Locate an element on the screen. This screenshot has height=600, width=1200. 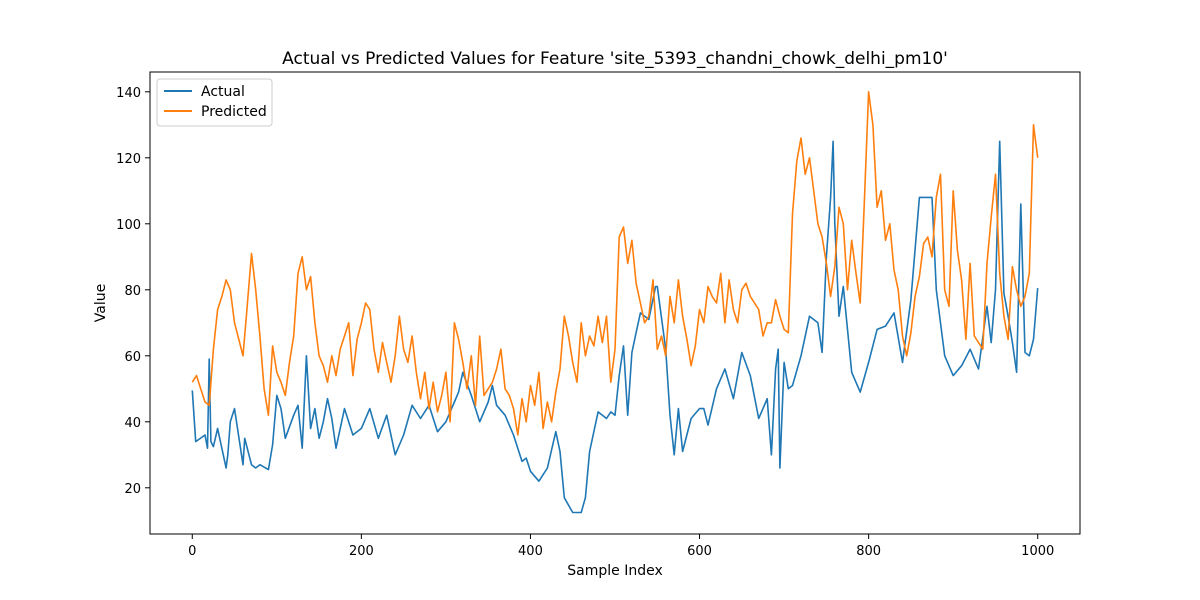
y-tick-label: 80 is located at coordinates (132, 291).